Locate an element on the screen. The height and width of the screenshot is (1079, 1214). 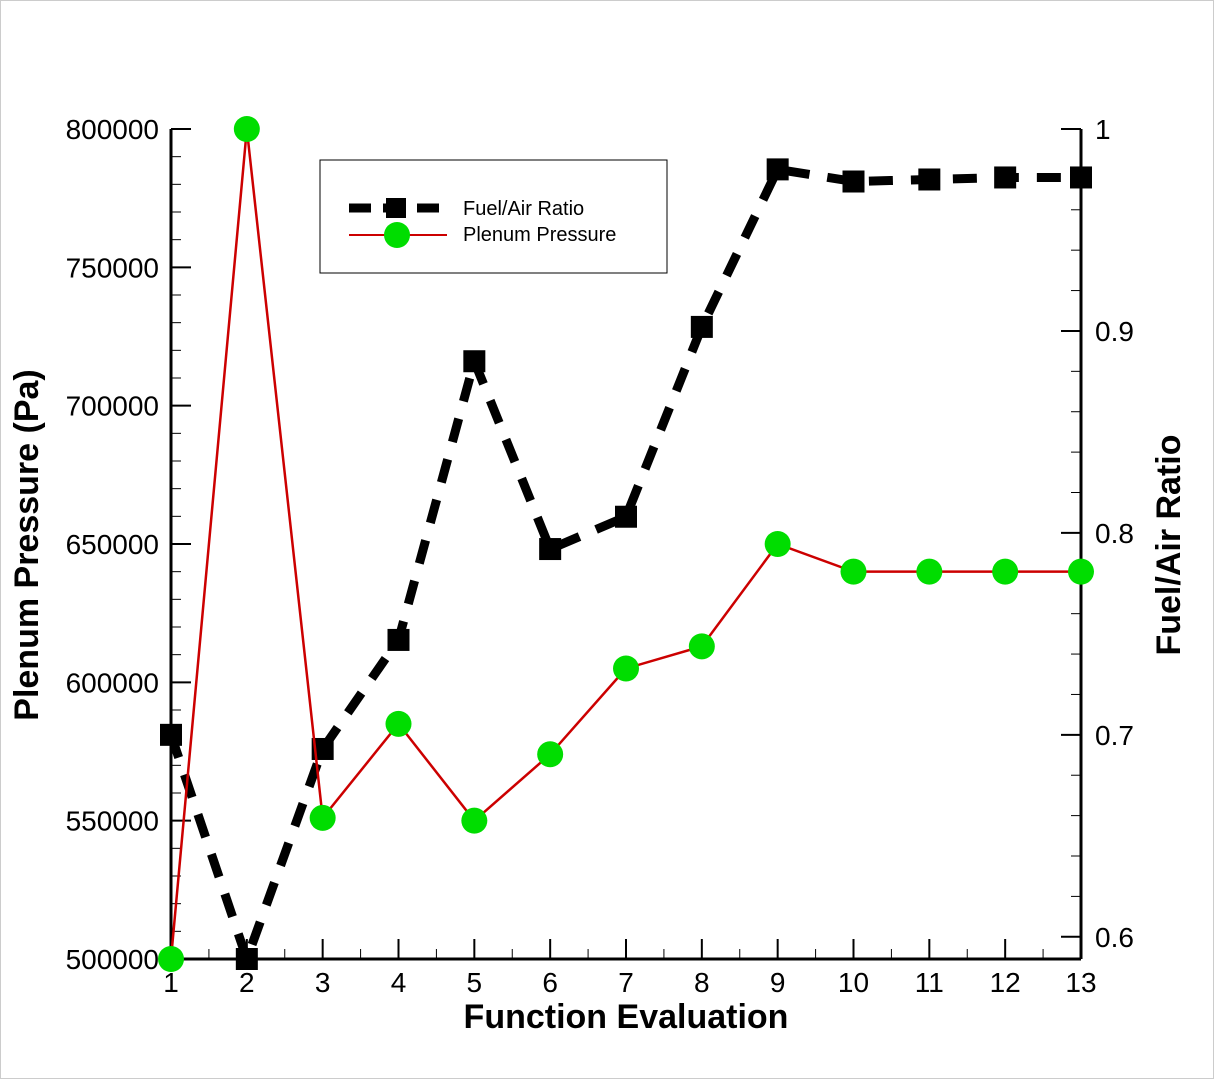
right-y-axis-title: Fuel/Air Ratio is located at coordinates (1169, 544).